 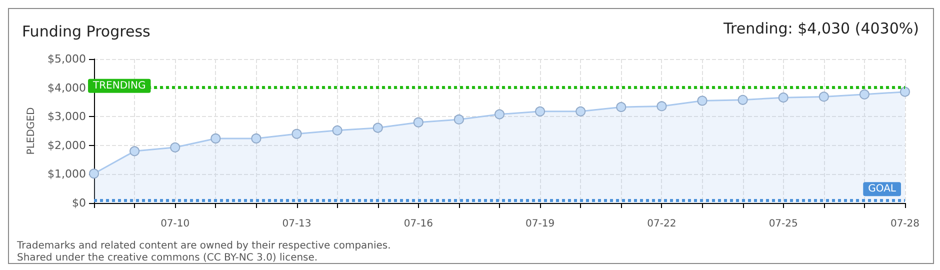 I want to click on y-tick-label: $0, so click(x=79, y=203).